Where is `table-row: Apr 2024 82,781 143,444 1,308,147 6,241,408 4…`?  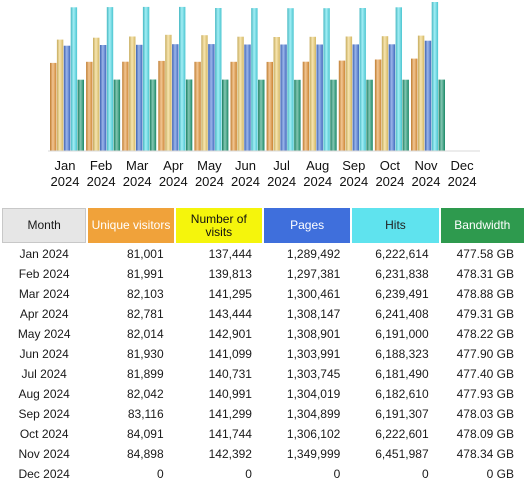
table-row: Apr 2024 82,781 143,444 1,308,147 6,241,408 4… is located at coordinates (263, 313).